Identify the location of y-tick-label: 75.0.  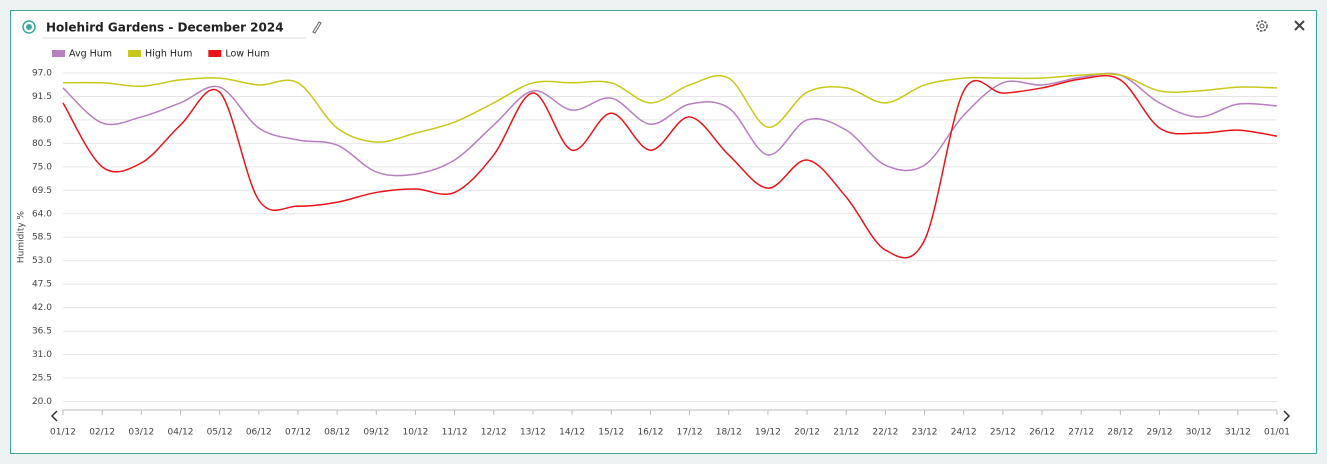
(42, 167).